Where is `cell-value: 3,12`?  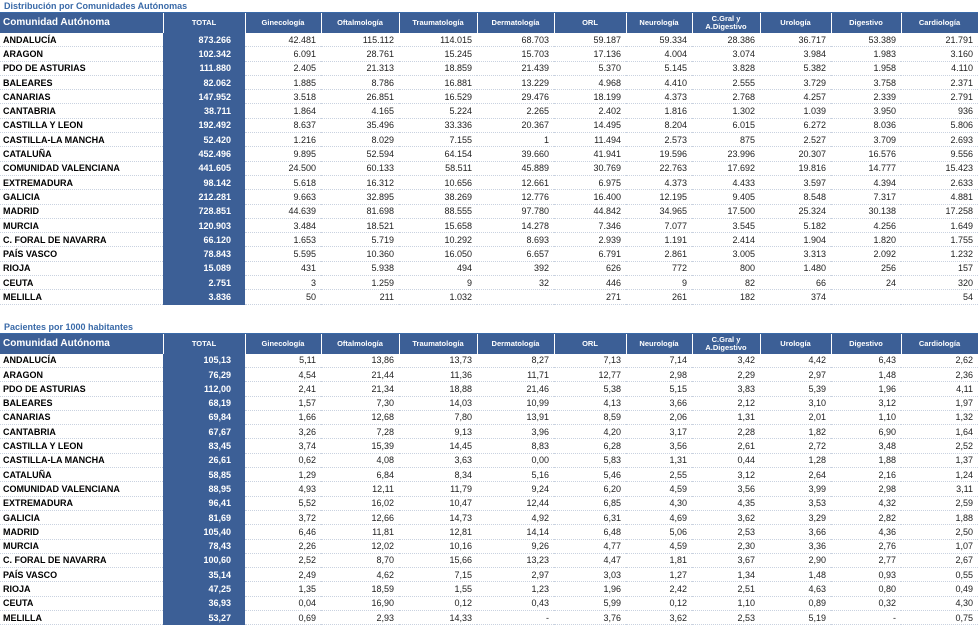 cell-value: 3,12 is located at coordinates (726, 475).